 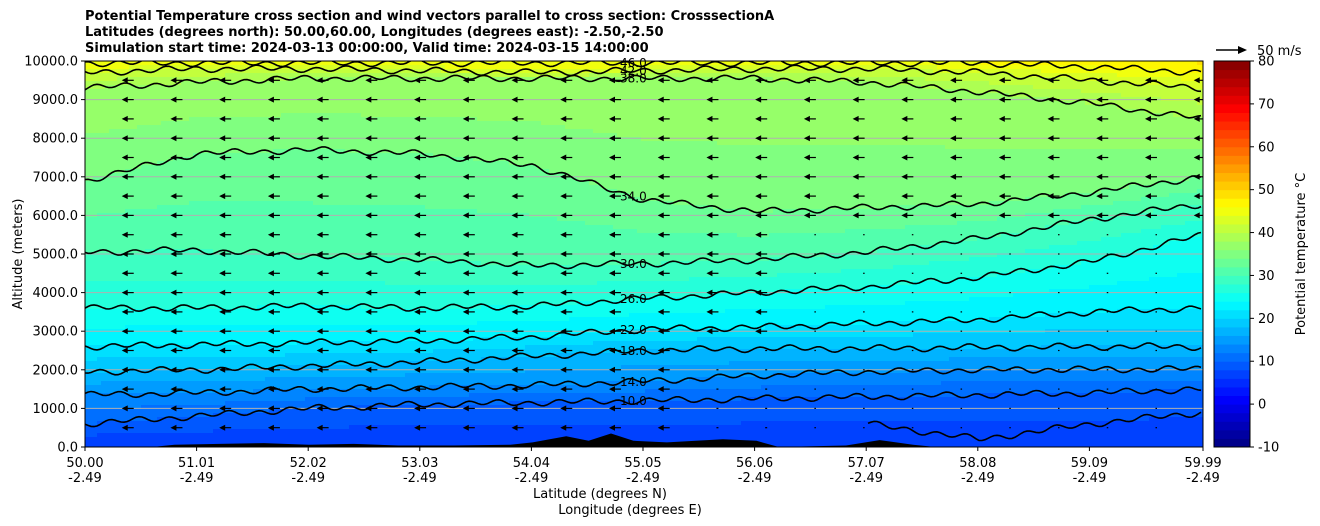 What do you see at coordinates (633, 330) in the screenshot?
I see `contour-label: 22.0` at bounding box center [633, 330].